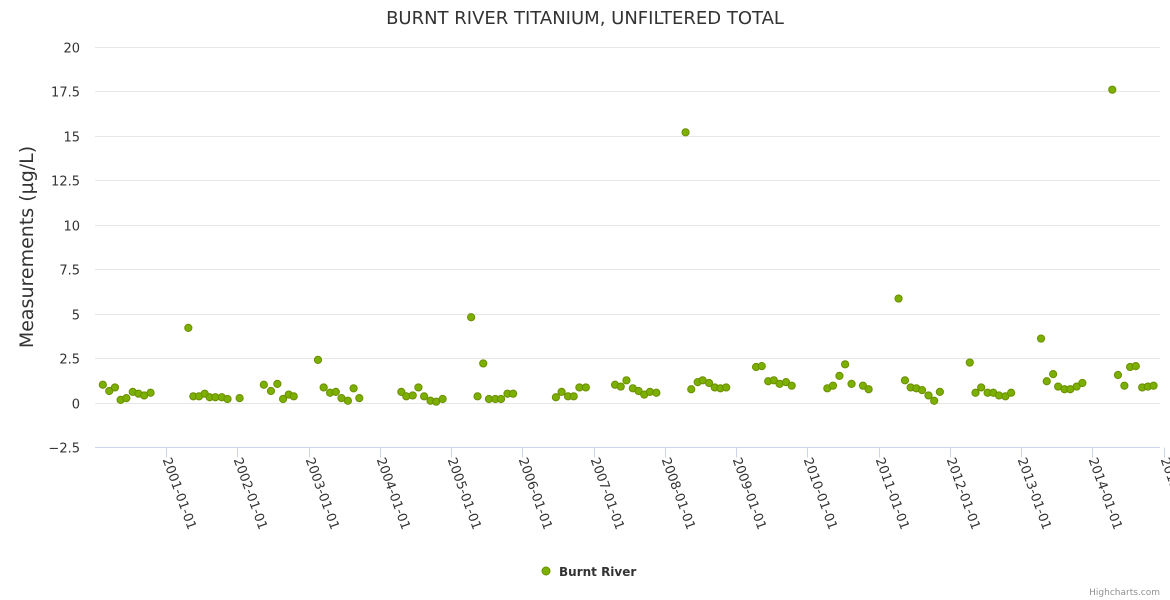 Image resolution: width=1170 pixels, height=600 pixels. What do you see at coordinates (64, 249) in the screenshot?
I see `y-axis-ticks: −2.5 0 2.5 5 7.5 10 12.5 15 17.5 20` at bounding box center [64, 249].